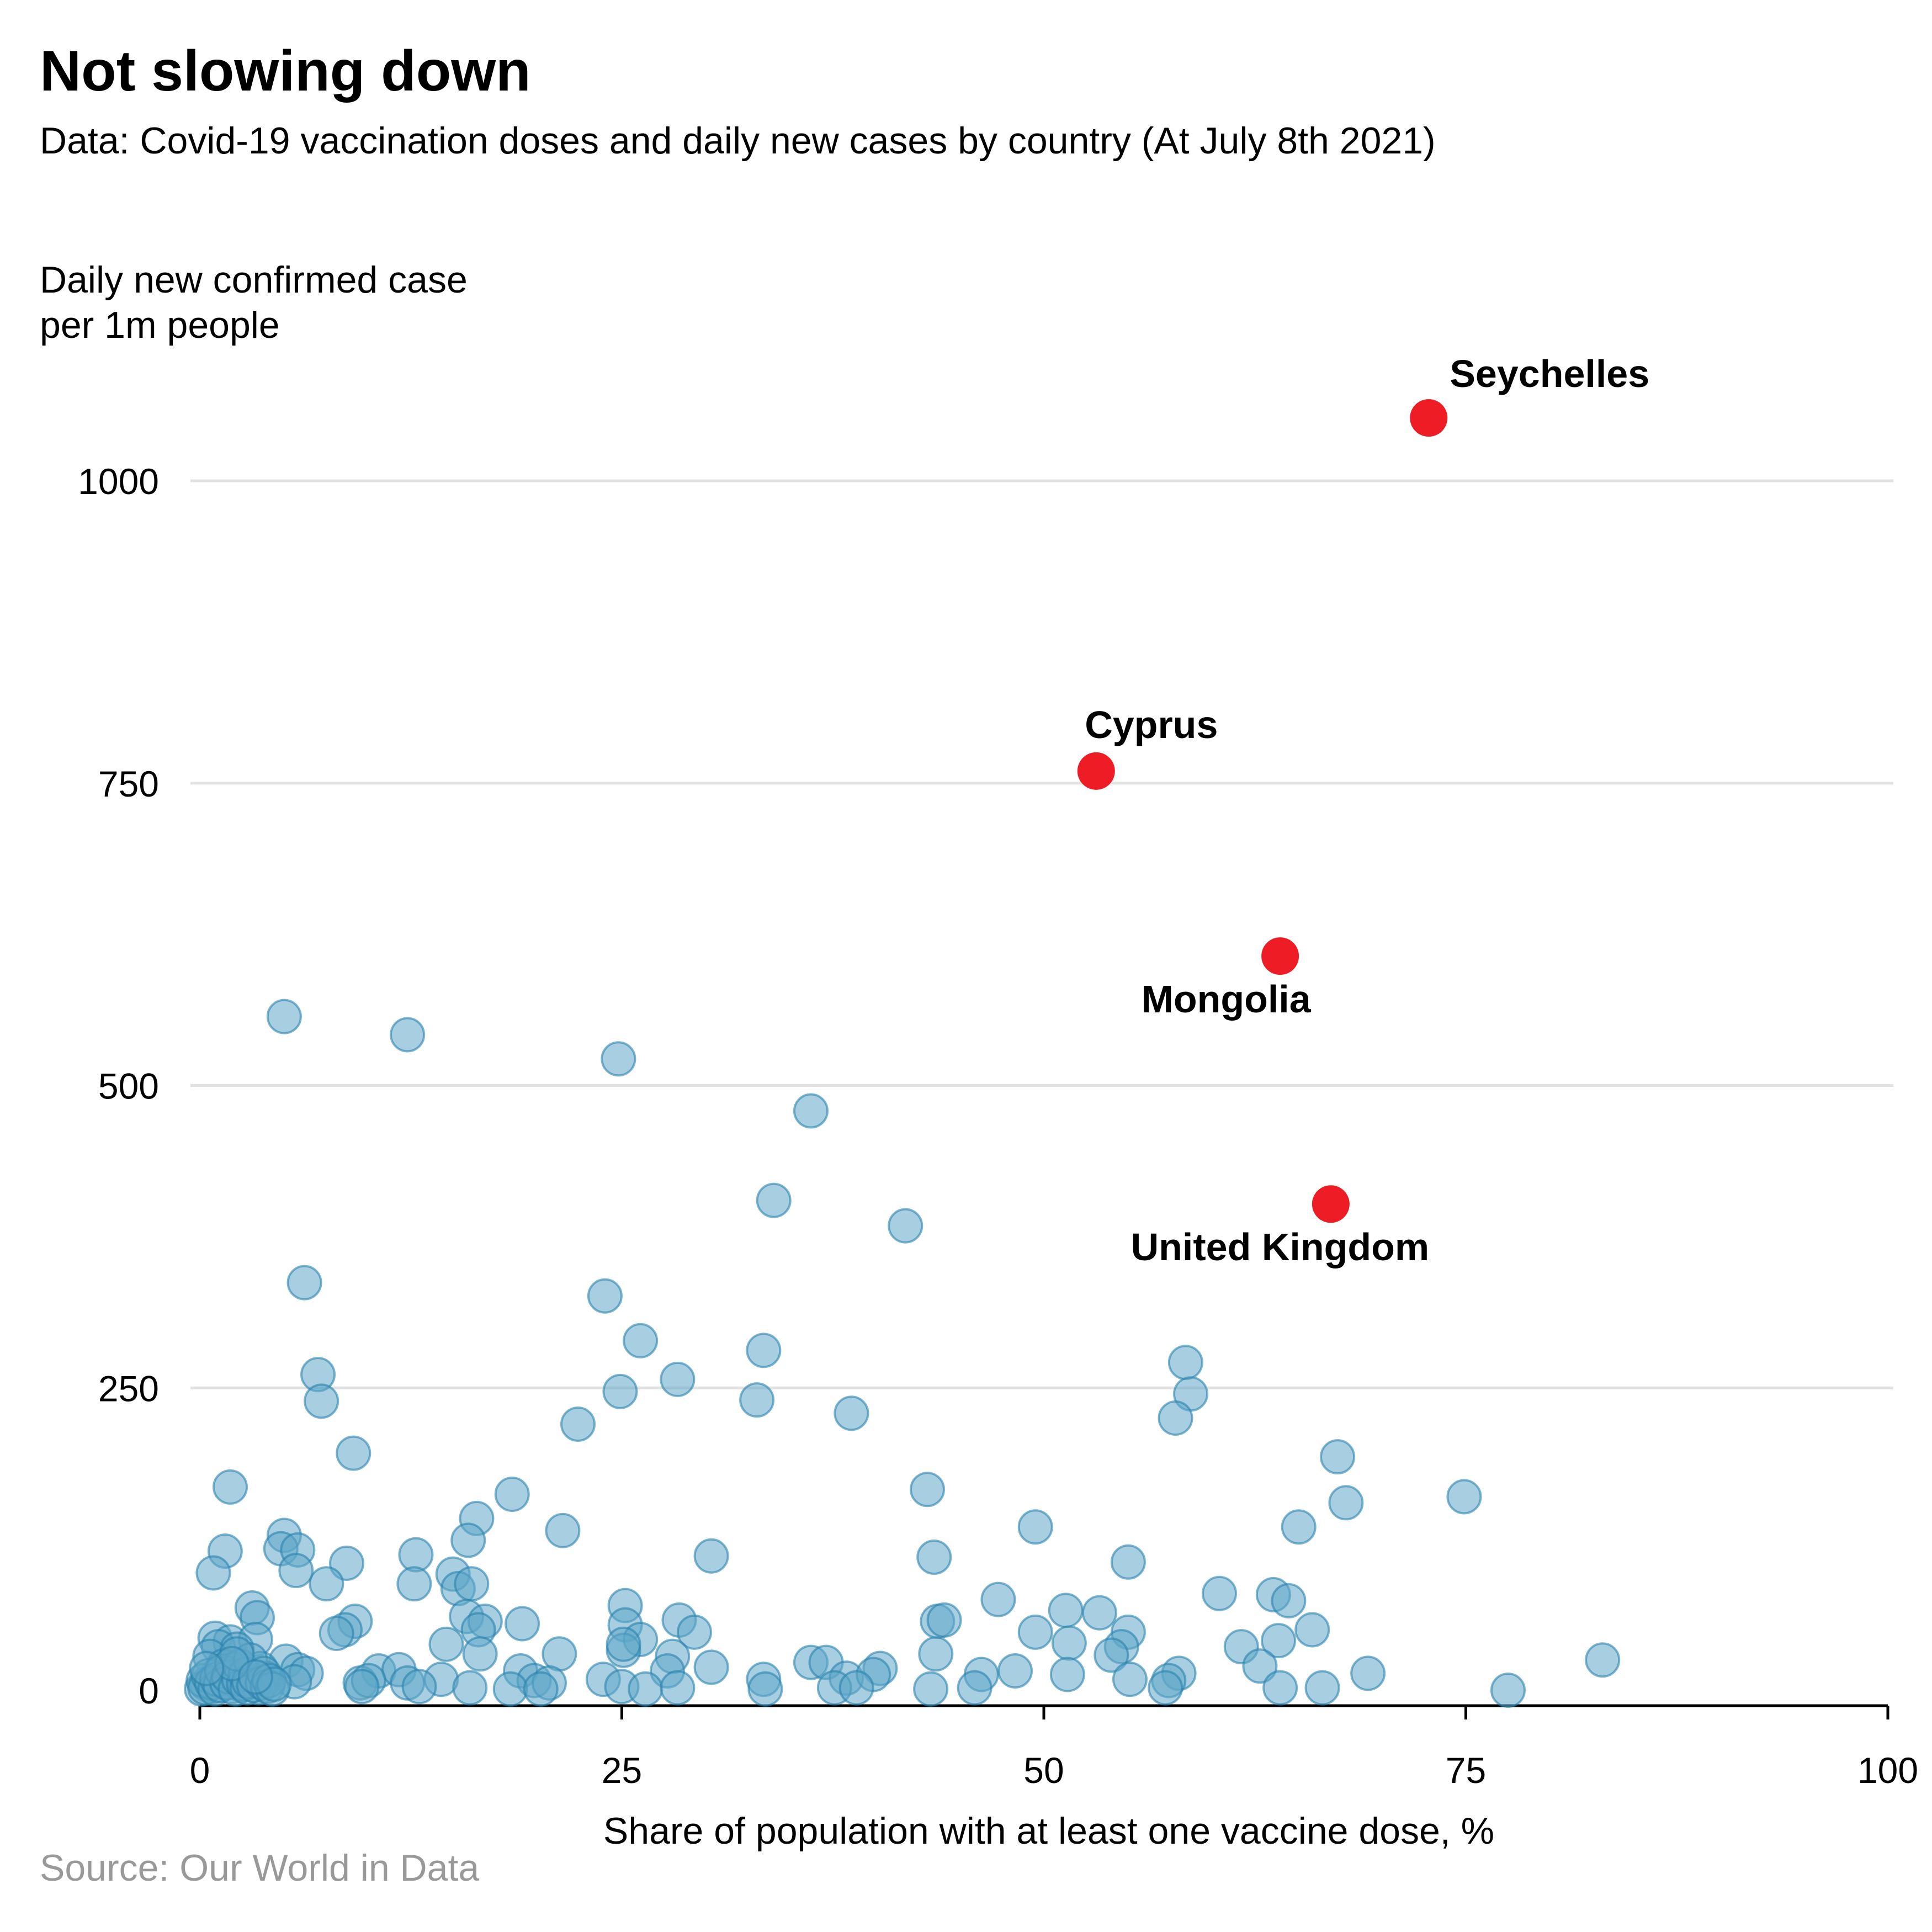 The height and width of the screenshot is (1932, 1932). Describe the element at coordinates (200, 1771) in the screenshot. I see `x-tick-label-0: 0` at that location.